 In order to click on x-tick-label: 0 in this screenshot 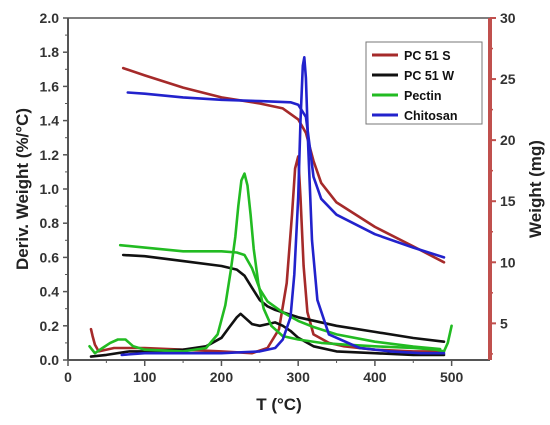, I will do `click(68, 377)`.